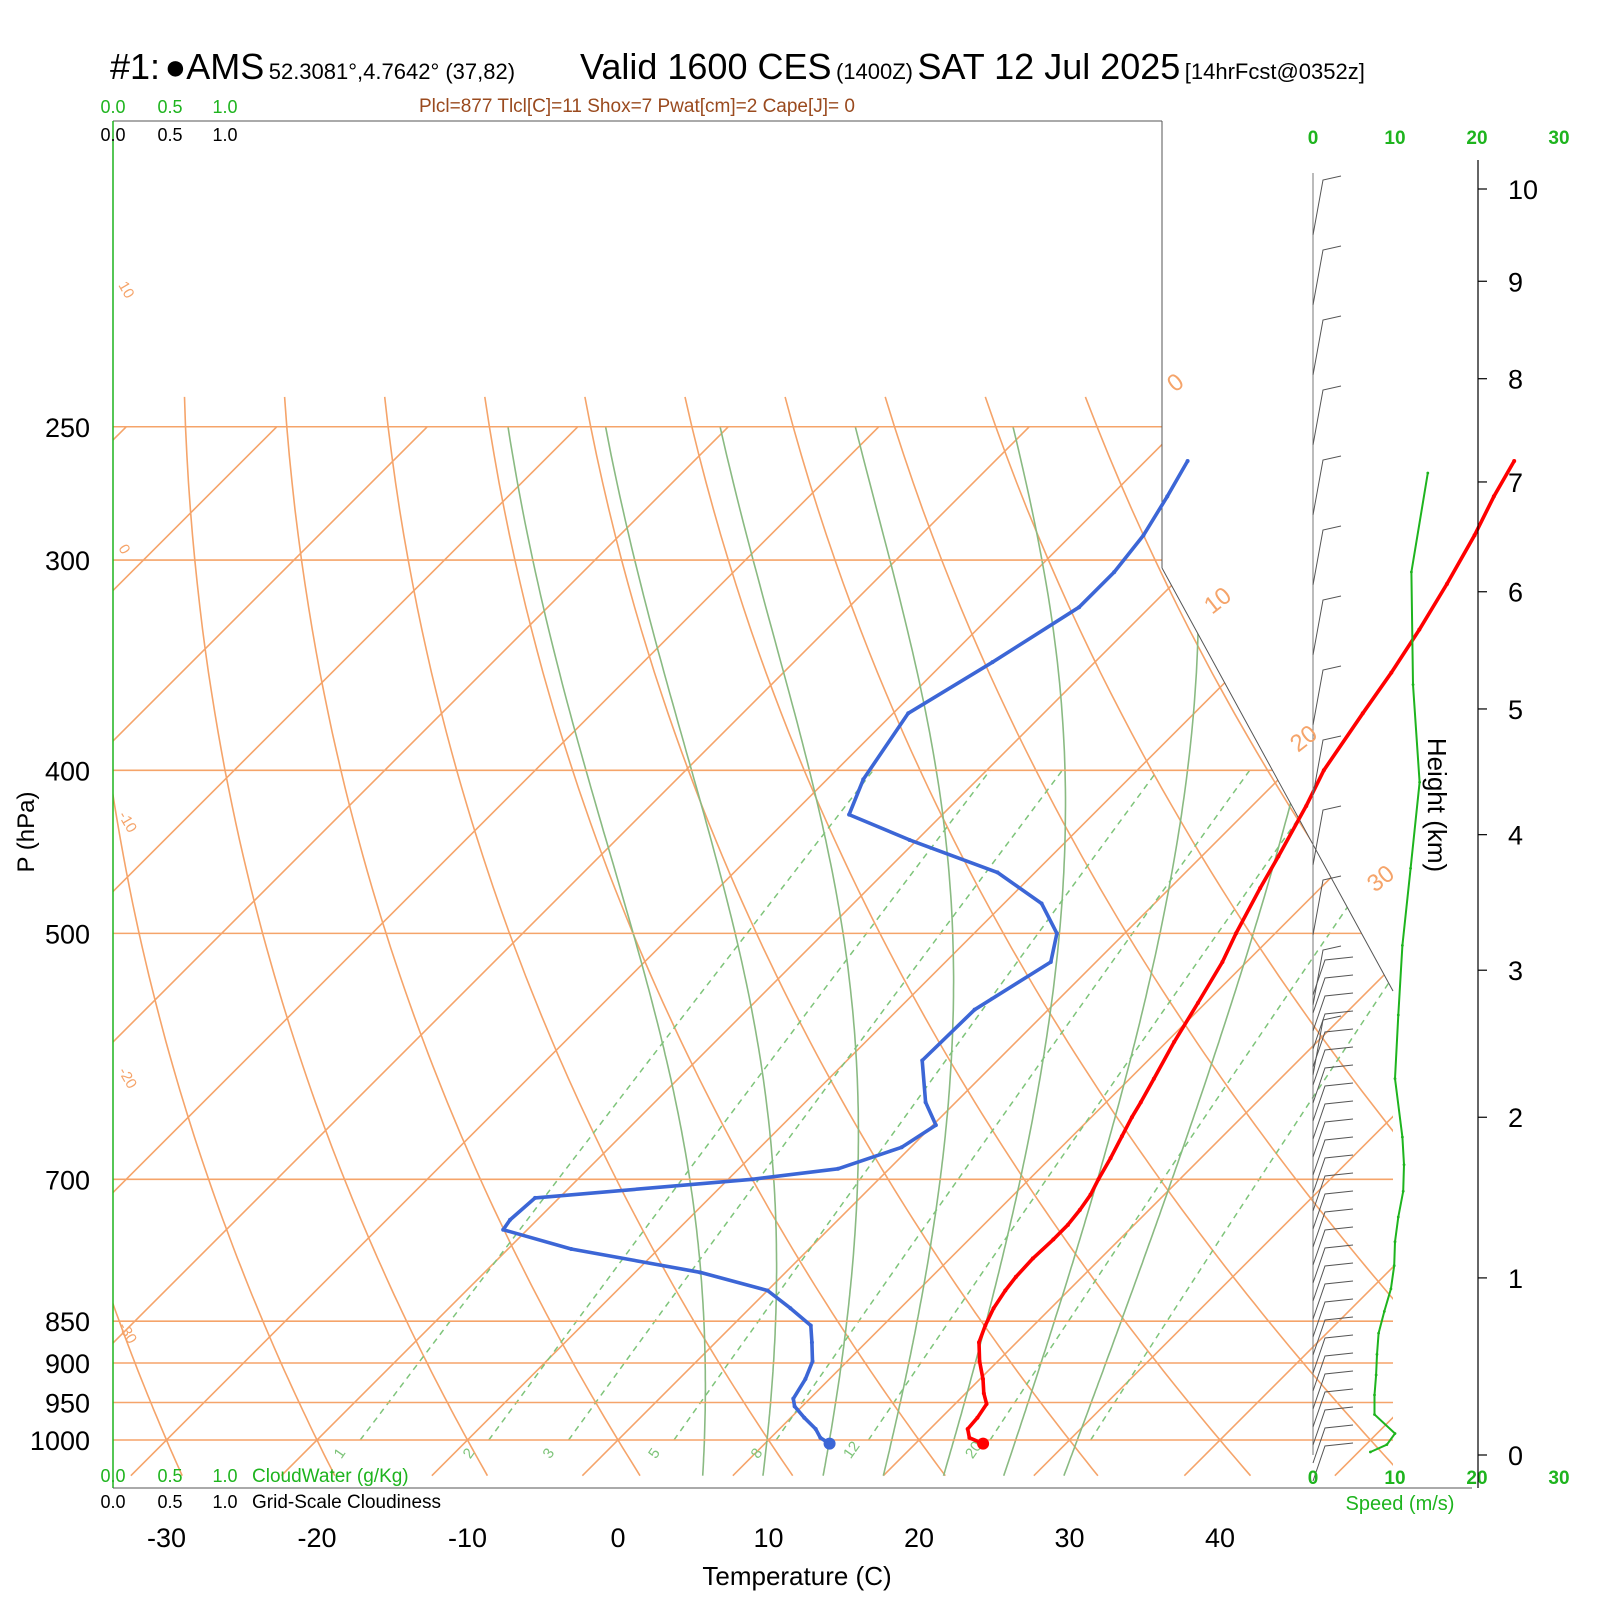 The height and width of the screenshot is (1600, 1600). I want to click on pressure-tick-label: 900, so click(67, 1364).